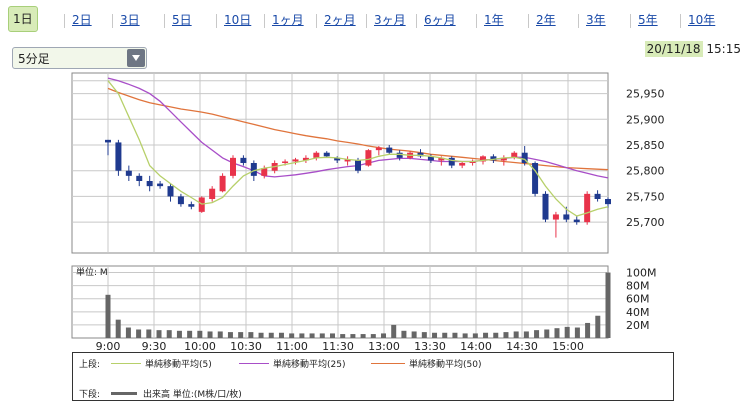  Describe the element at coordinates (440, 20) in the screenshot. I see `tab-6ヶ月: 6ヶ月` at that location.